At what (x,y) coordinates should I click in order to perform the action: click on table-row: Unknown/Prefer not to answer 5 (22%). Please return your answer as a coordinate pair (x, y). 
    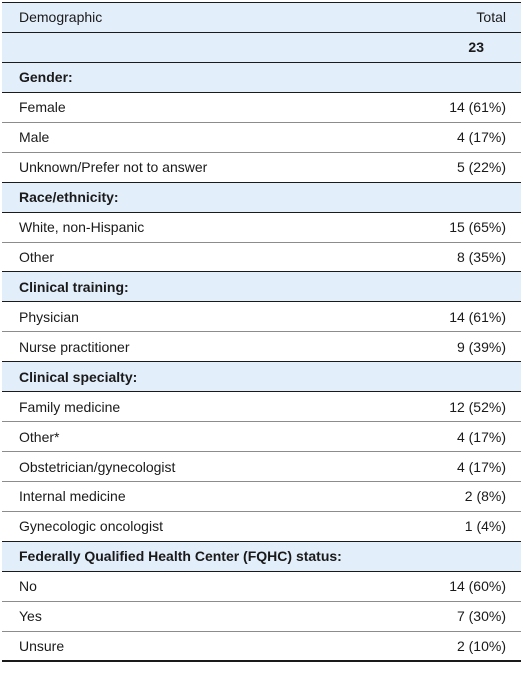
    Looking at the image, I should click on (261, 167).